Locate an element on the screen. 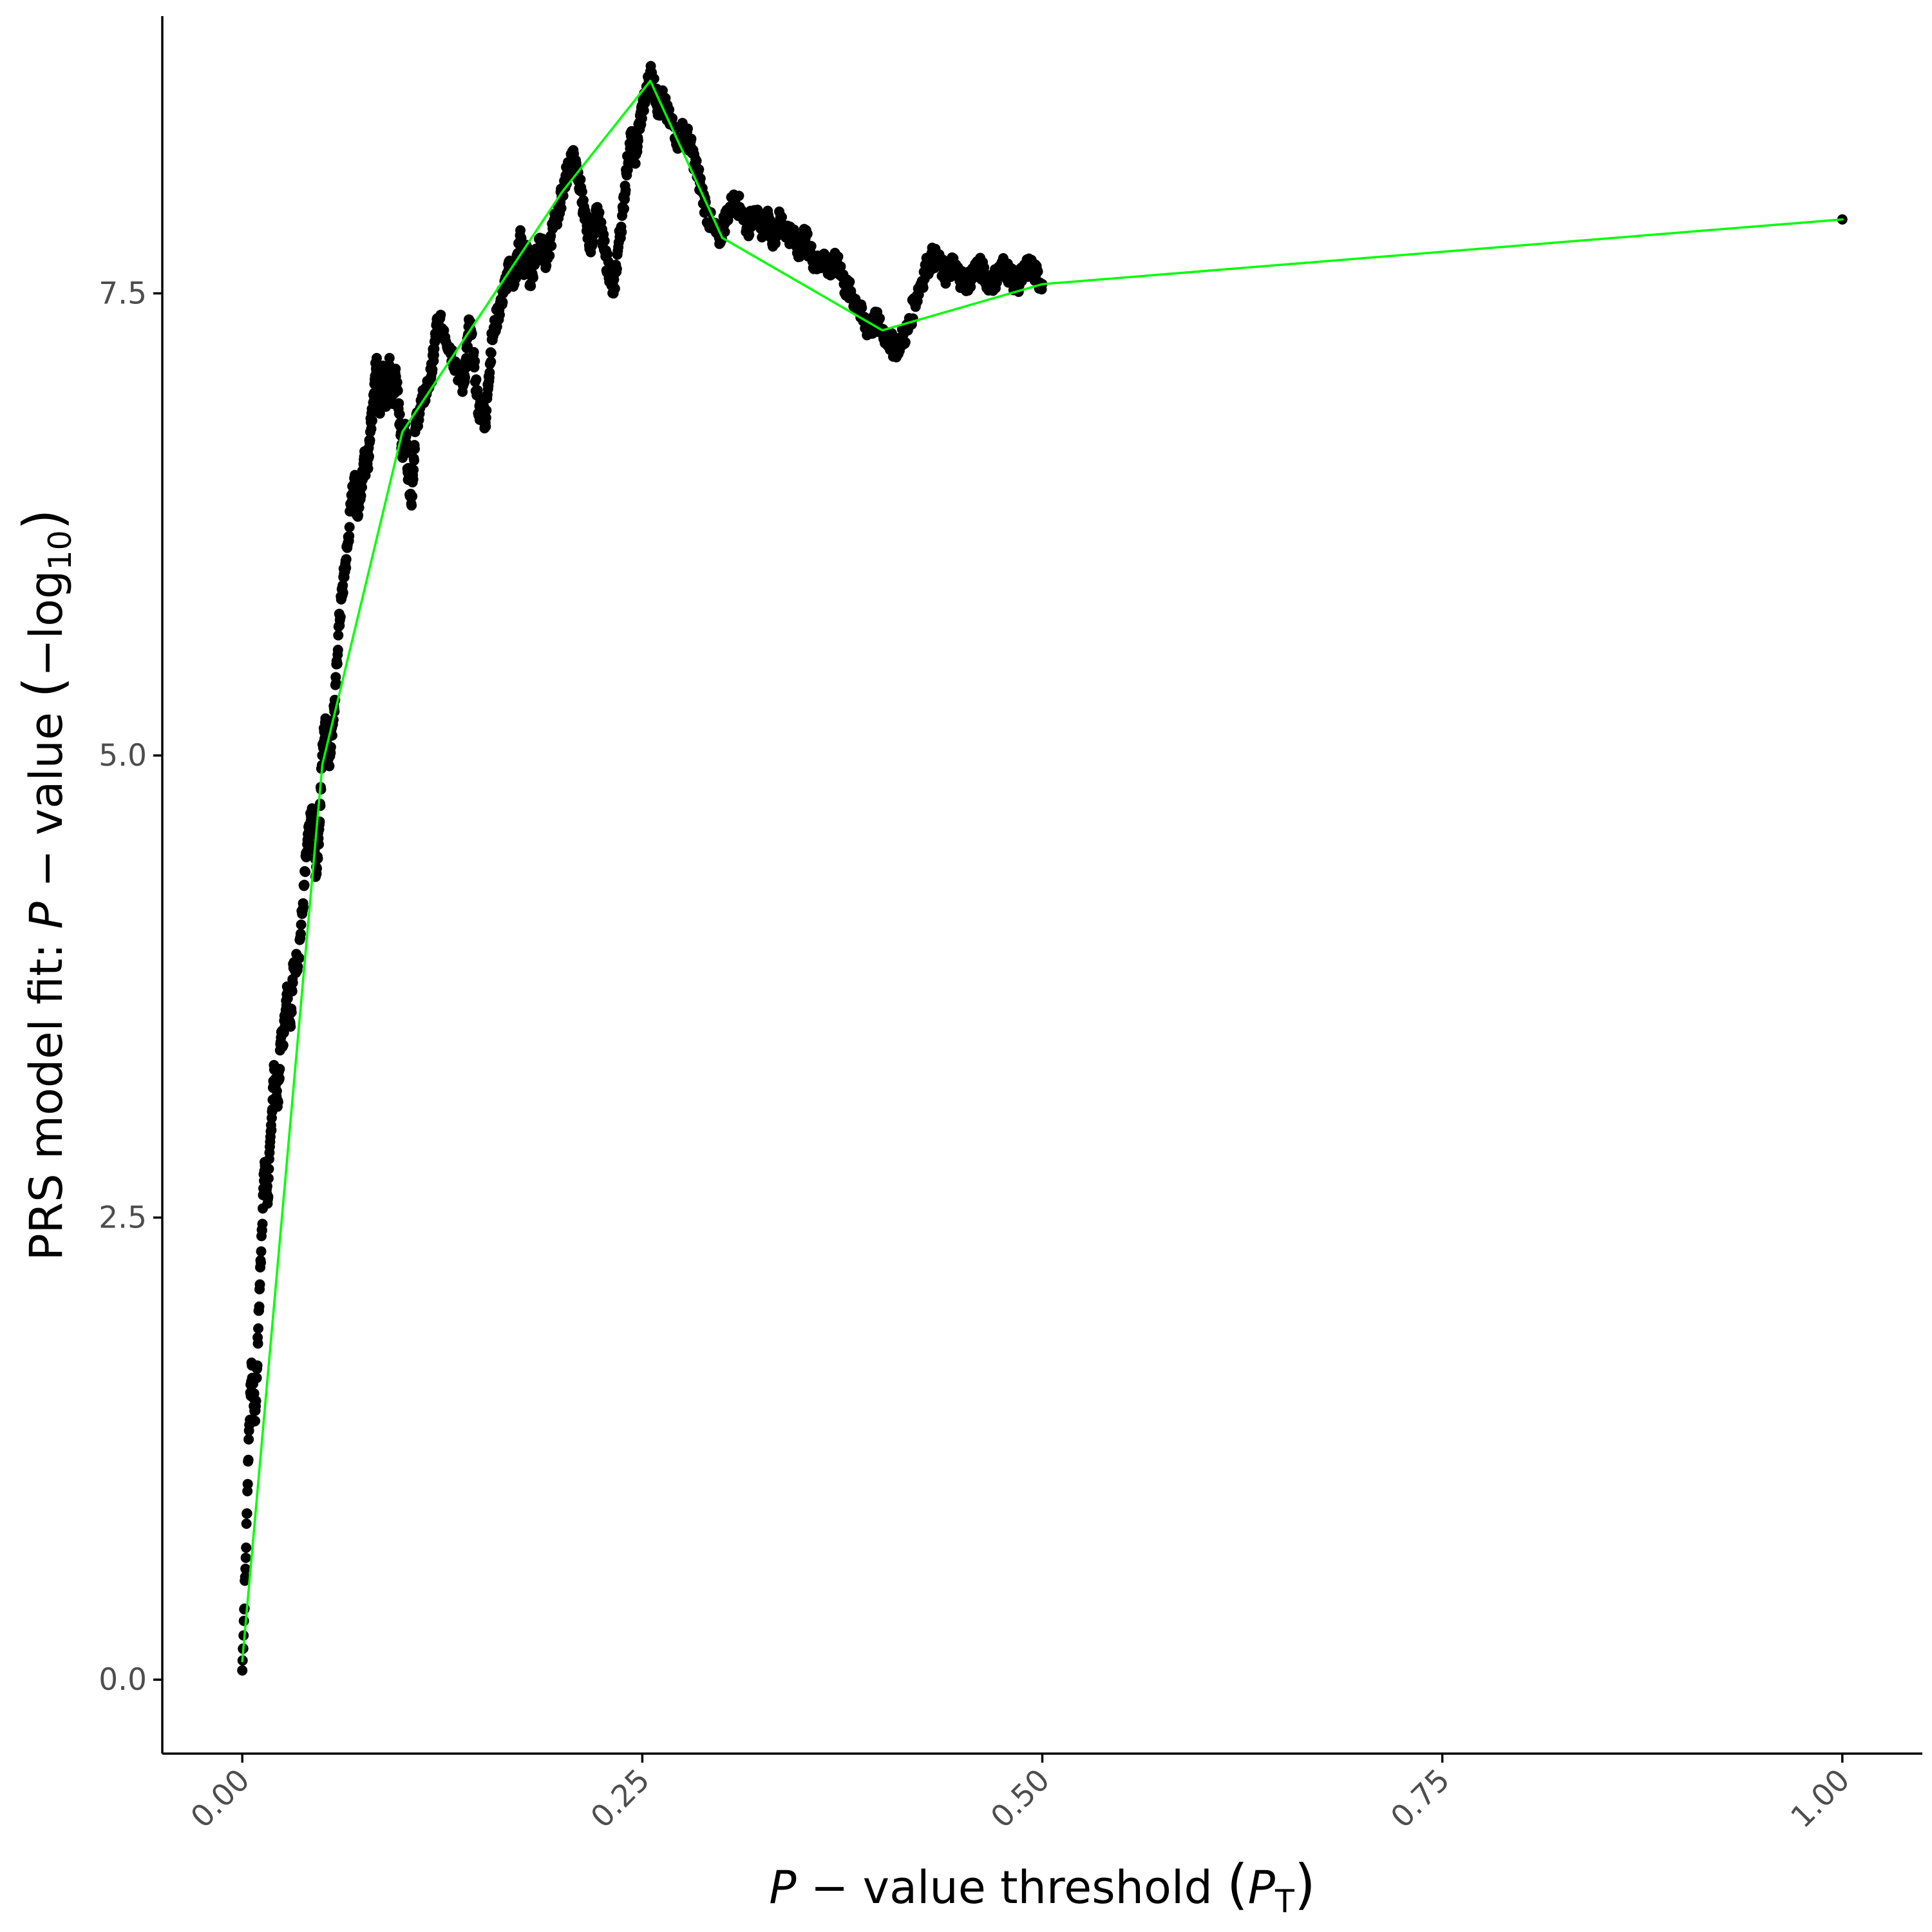 The height and width of the screenshot is (1932, 1932). y-title-italic: P is located at coordinates (46, 915).